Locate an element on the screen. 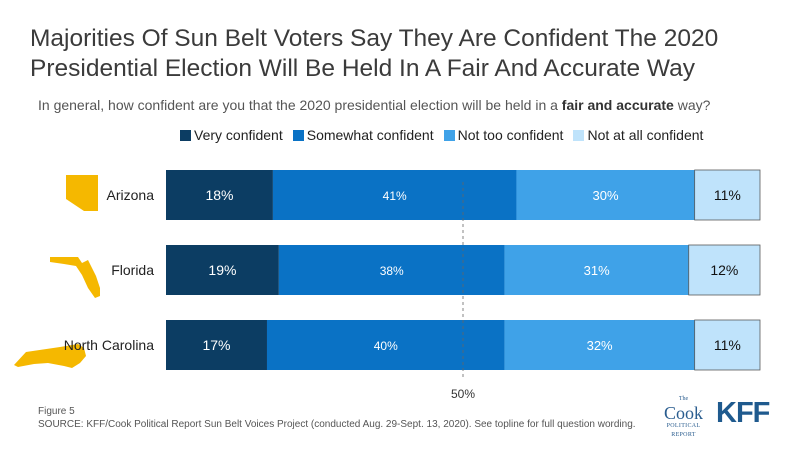 Image resolution: width=800 pixels, height=450 pixels. florida-shape-icon is located at coordinates (75, 277).